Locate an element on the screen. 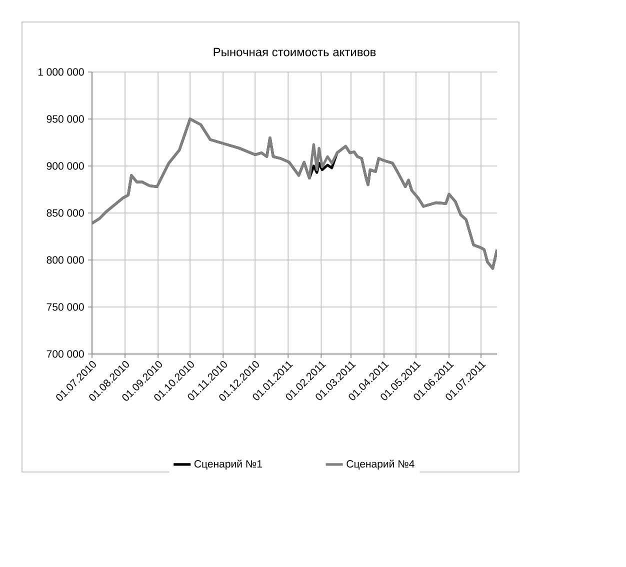 This screenshot has width=626, height=567. y-tick-label: 850 000 is located at coordinates (65, 213).